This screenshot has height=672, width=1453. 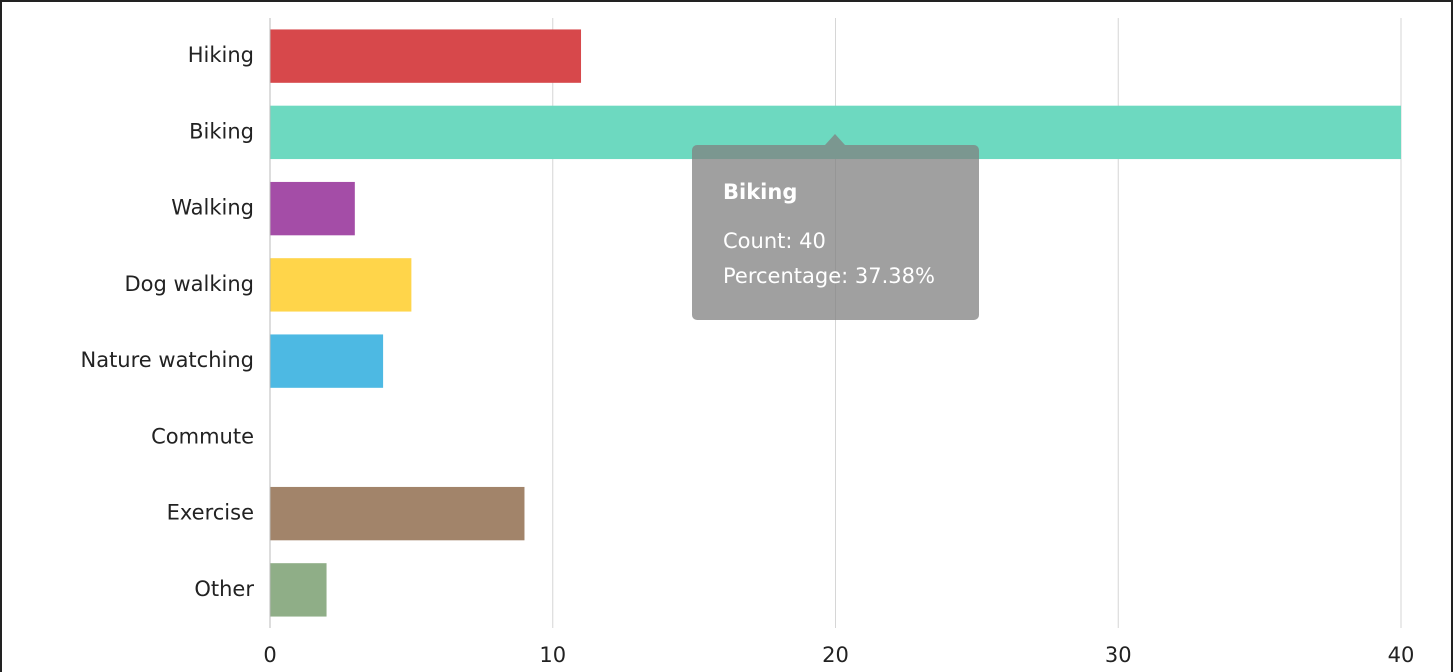 I want to click on y-tick-label: Biking, so click(x=221, y=131).